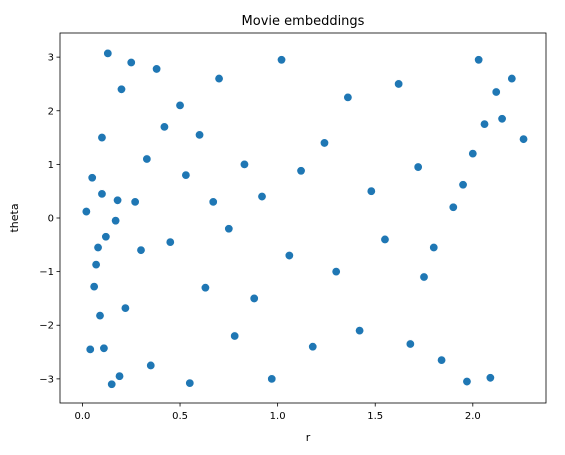 The image size is (565, 455). What do you see at coordinates (278, 416) in the screenshot?
I see `x-tick-label: 1.0` at bounding box center [278, 416].